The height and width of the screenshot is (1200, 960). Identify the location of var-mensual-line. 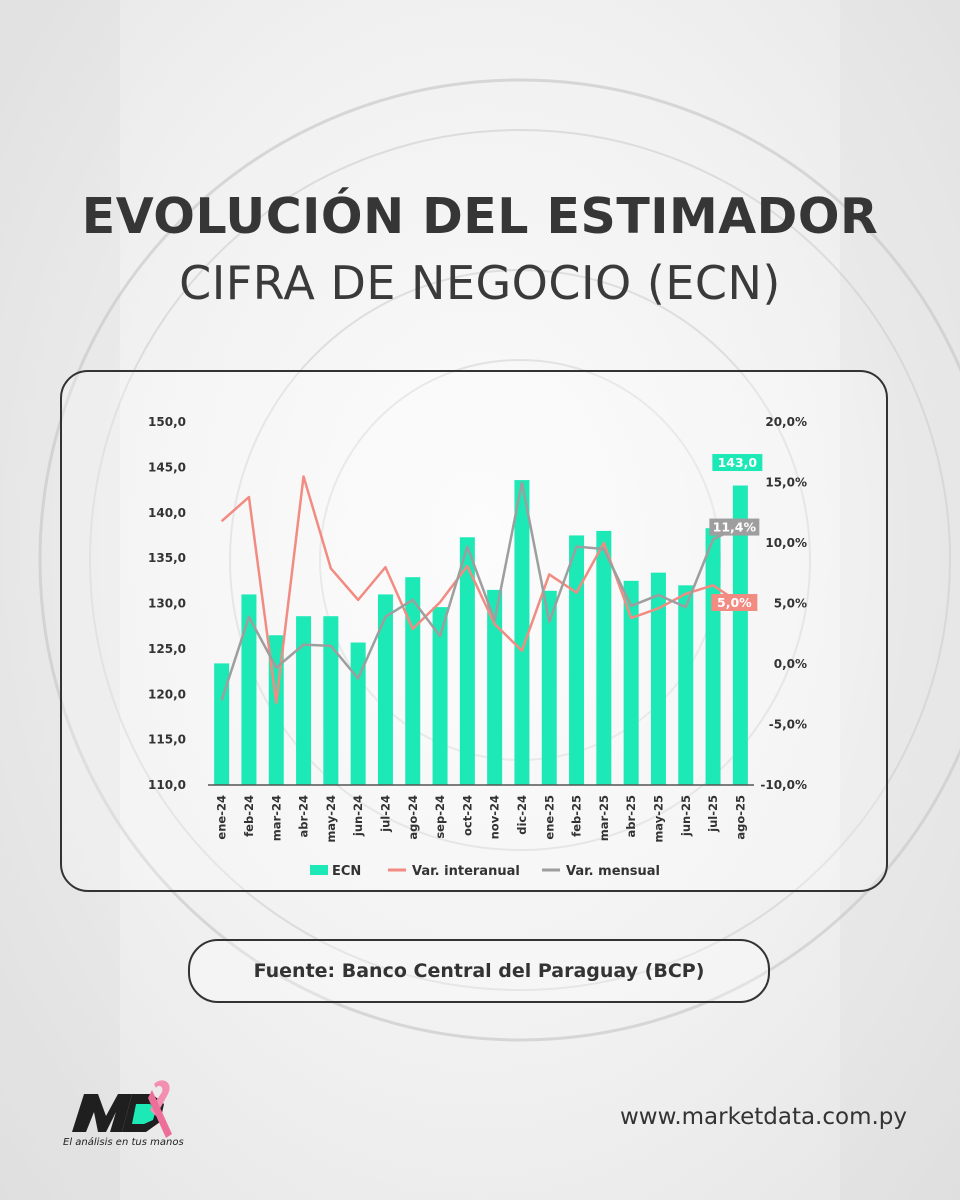
(480, 591).